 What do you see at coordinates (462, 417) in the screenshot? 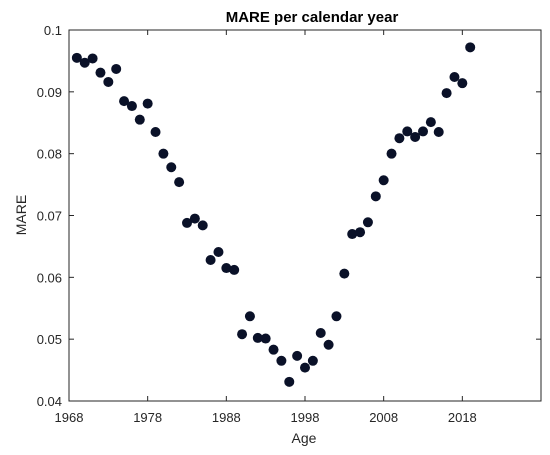
I see `x-tick-label: 2018` at bounding box center [462, 417].